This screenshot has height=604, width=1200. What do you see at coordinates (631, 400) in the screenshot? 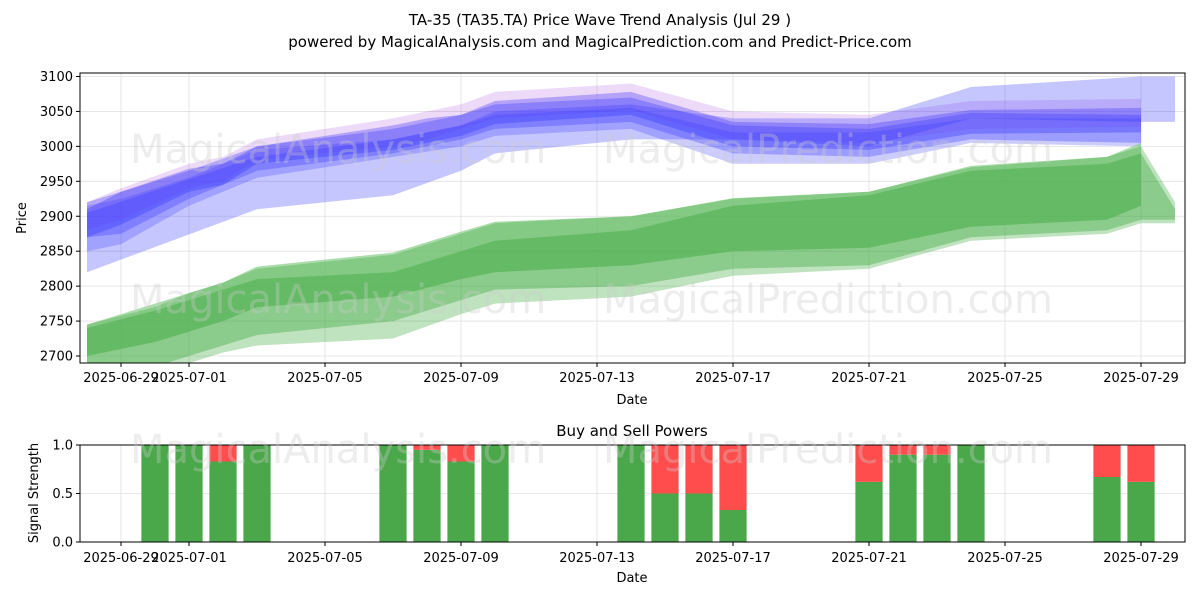
I see `price-x-axis-label: Date` at bounding box center [631, 400].